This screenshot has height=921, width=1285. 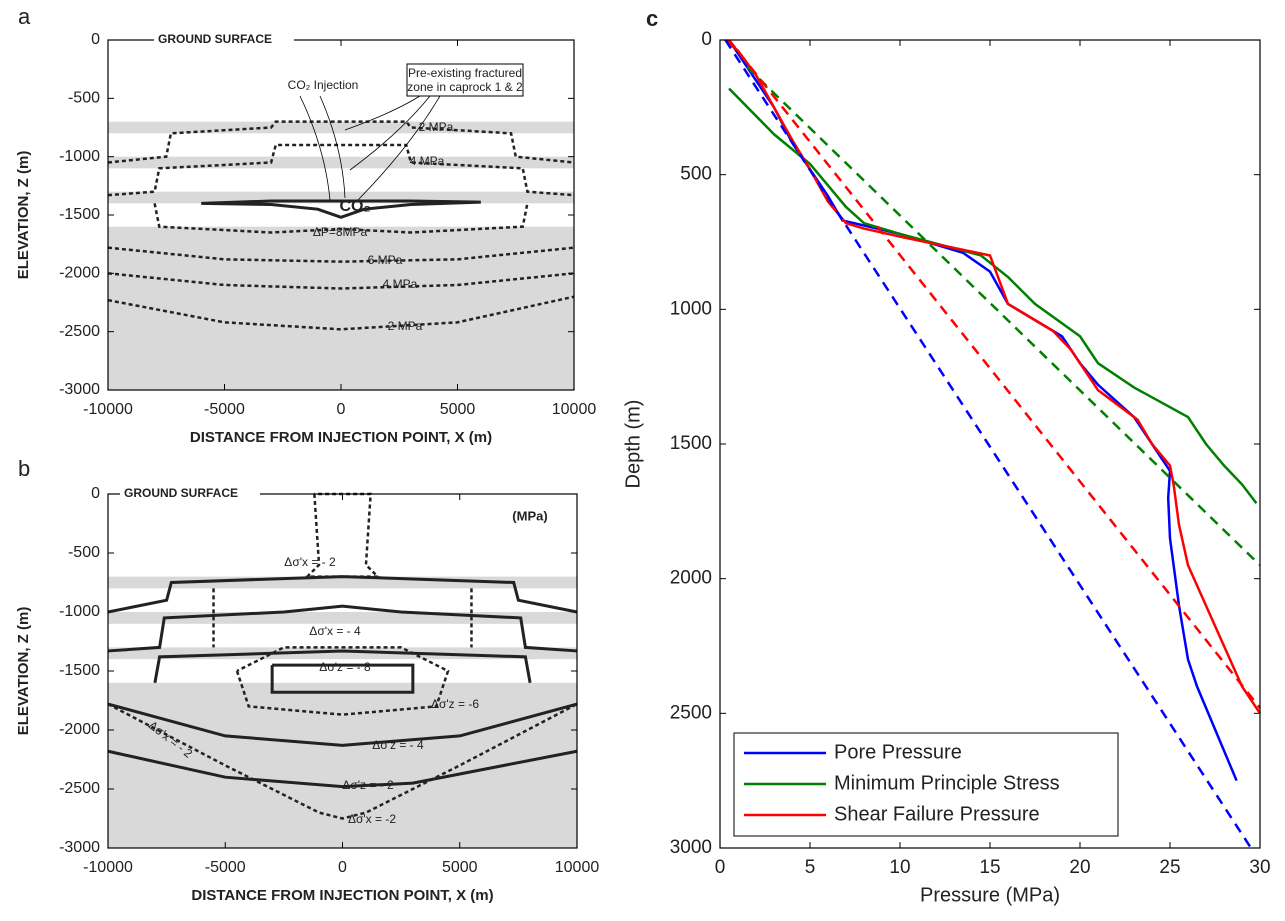 I want to click on callout-box, so click(x=465, y=80).